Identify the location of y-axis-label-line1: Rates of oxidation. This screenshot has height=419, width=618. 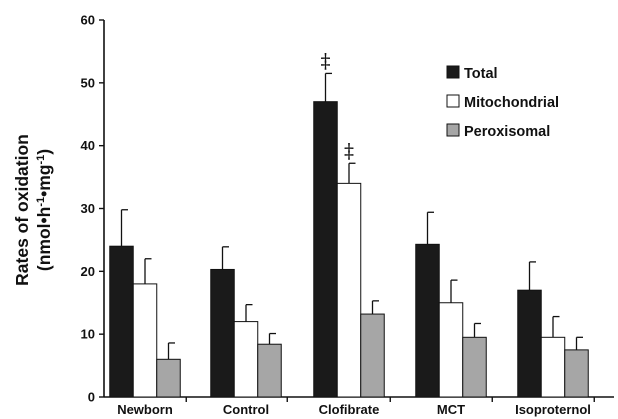
(22, 210).